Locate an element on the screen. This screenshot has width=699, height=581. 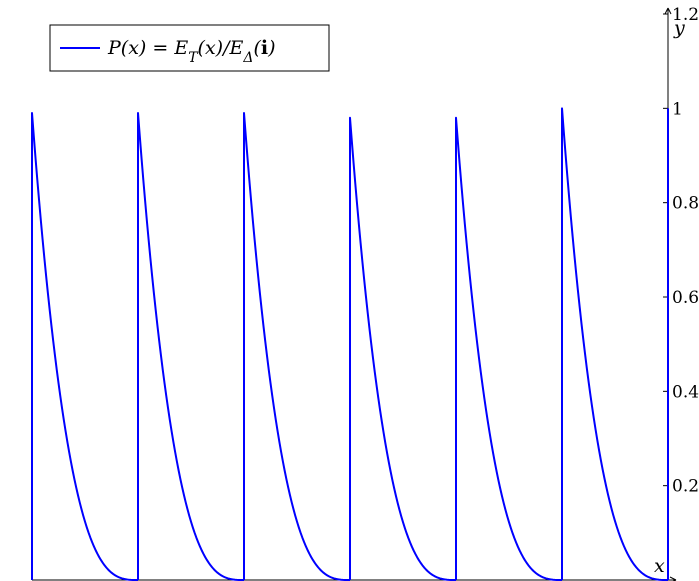
y-tick-label: 1.2 is located at coordinates (685, 15).